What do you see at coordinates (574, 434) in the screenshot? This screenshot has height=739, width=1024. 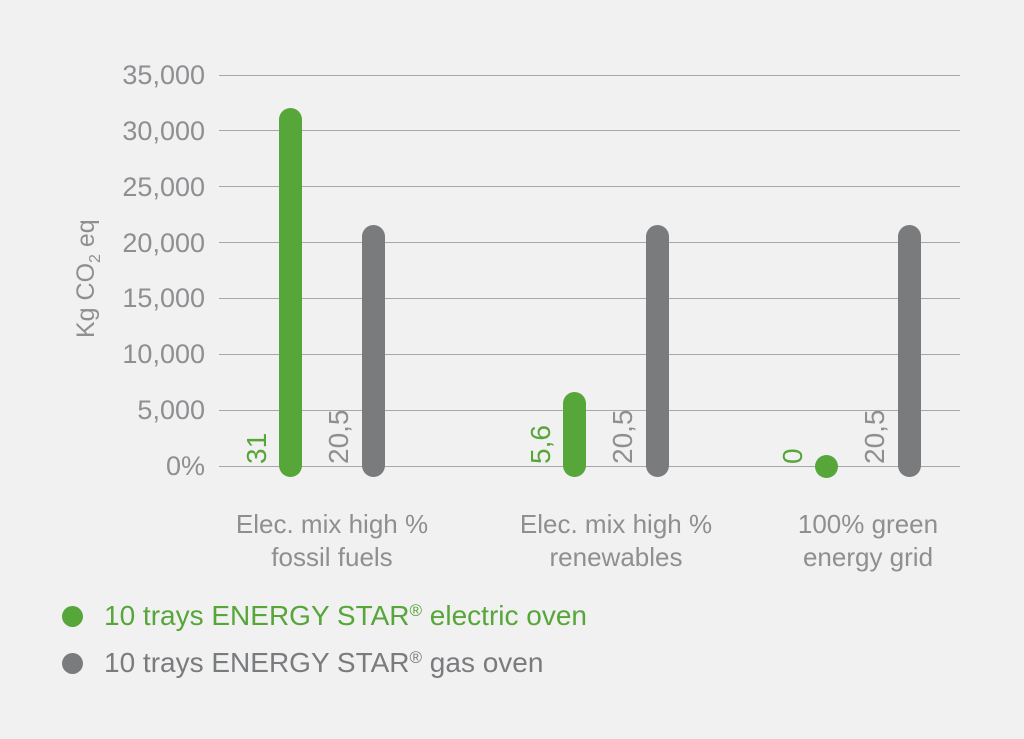 I see `bar-series1-group2` at bounding box center [574, 434].